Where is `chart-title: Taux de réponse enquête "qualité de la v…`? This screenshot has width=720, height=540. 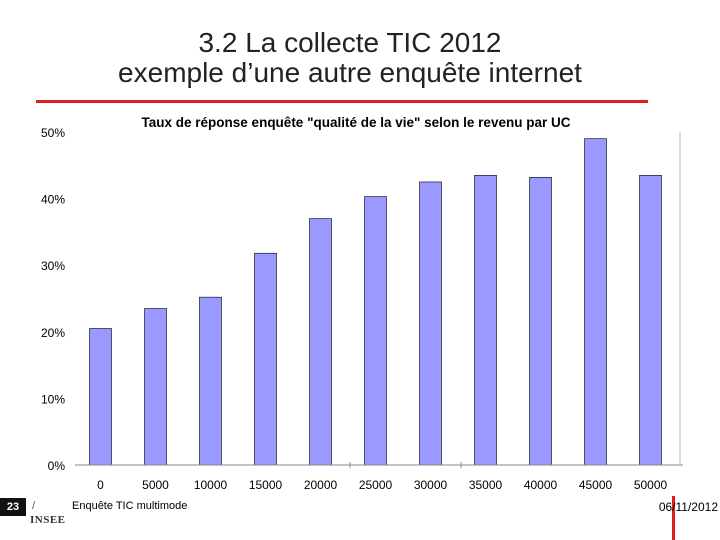
chart-title: Taux de réponse enquête "qualité de la v… is located at coordinates (356, 122).